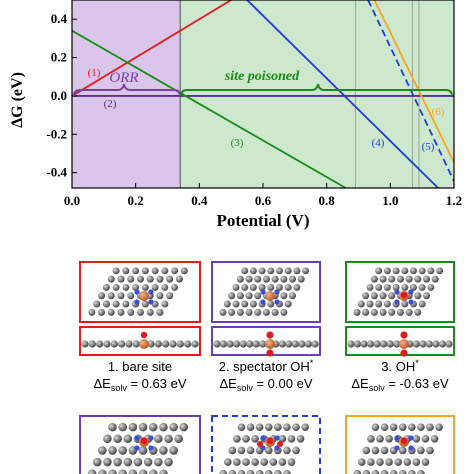 The image size is (474, 474). Describe the element at coordinates (378, 143) in the screenshot. I see `series-label-4: (4)` at that location.